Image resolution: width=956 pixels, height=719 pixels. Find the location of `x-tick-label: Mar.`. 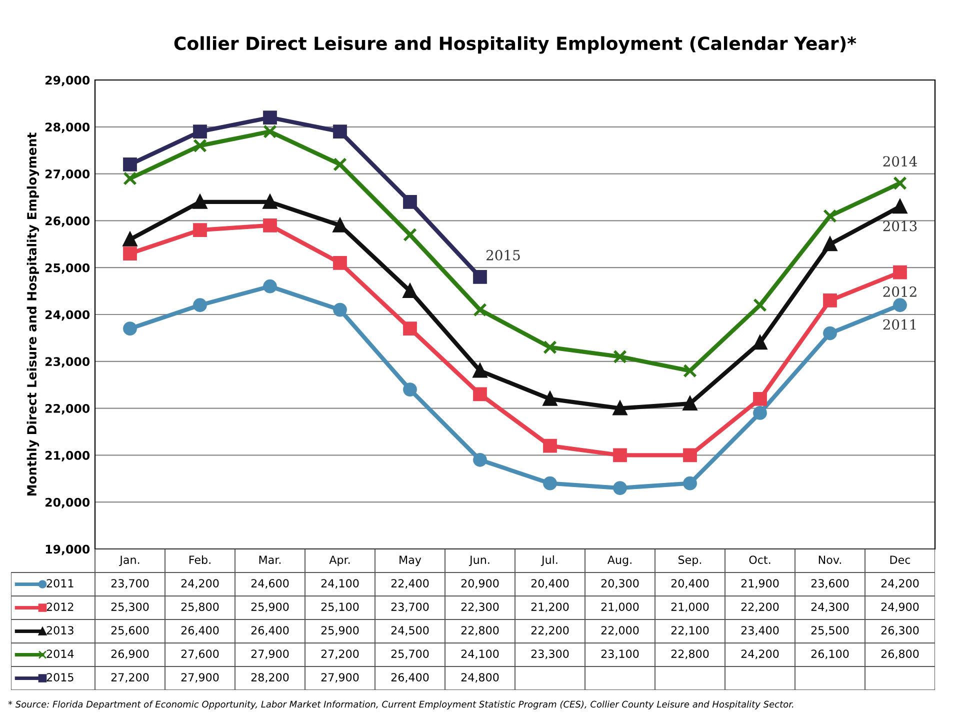

x-tick-label: Mar. is located at coordinates (270, 560).